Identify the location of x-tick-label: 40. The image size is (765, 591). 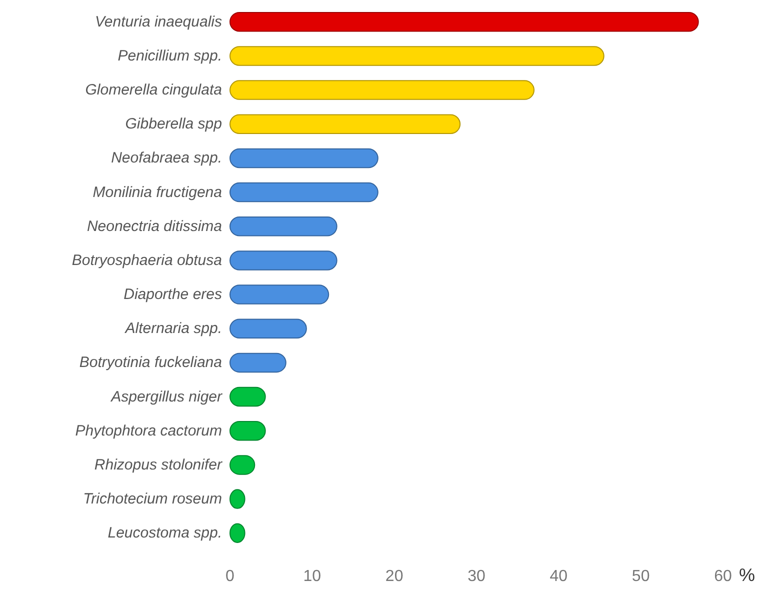
(559, 576).